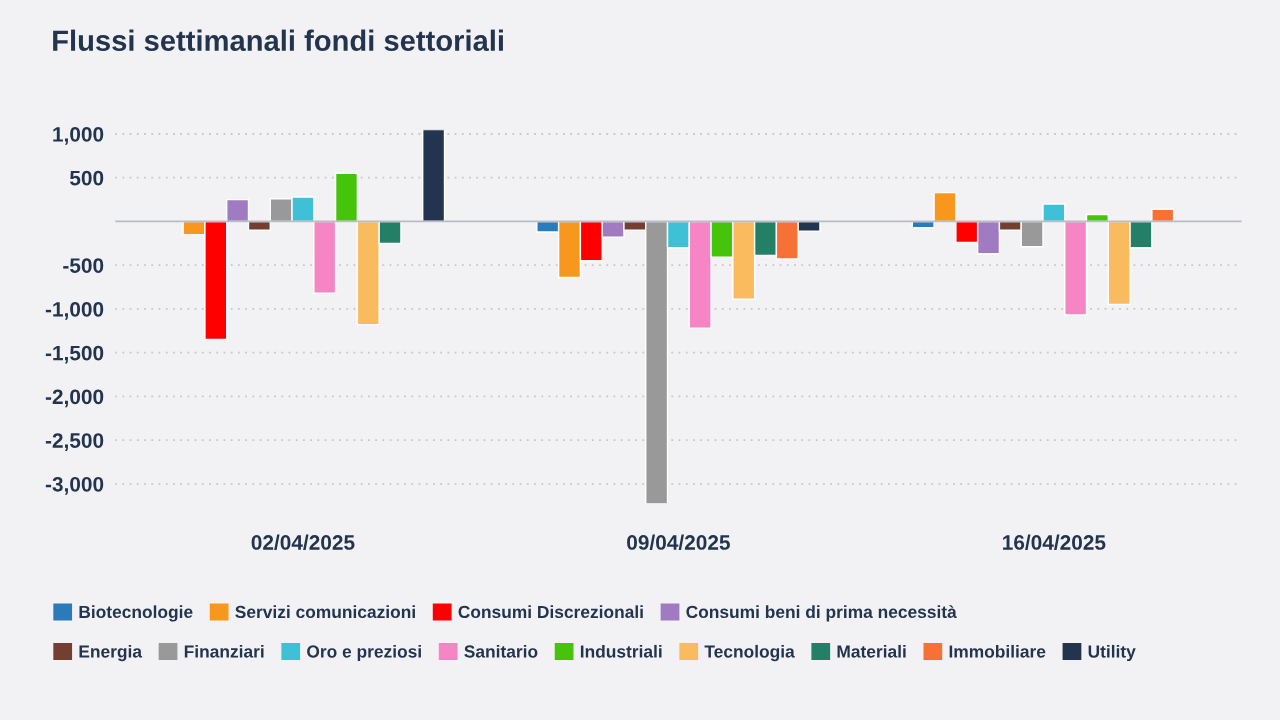 The image size is (1280, 720). Describe the element at coordinates (364, 653) in the screenshot. I see `legend-label: Oro e preziosi` at that location.